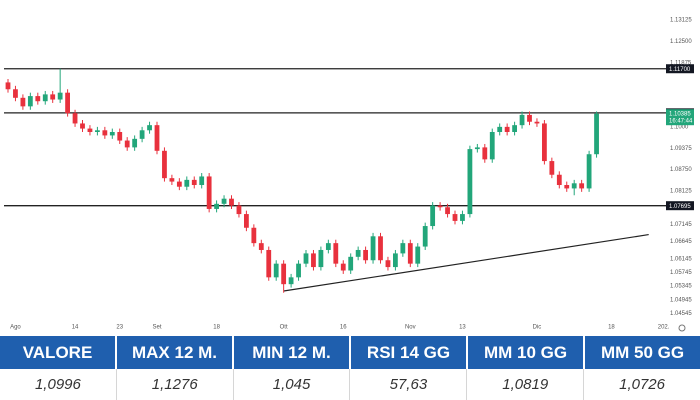 The width and height of the screenshot is (700, 400). What do you see at coordinates (525, 352) in the screenshot?
I see `table-header-cell: MM 10 GG` at bounding box center [525, 352].